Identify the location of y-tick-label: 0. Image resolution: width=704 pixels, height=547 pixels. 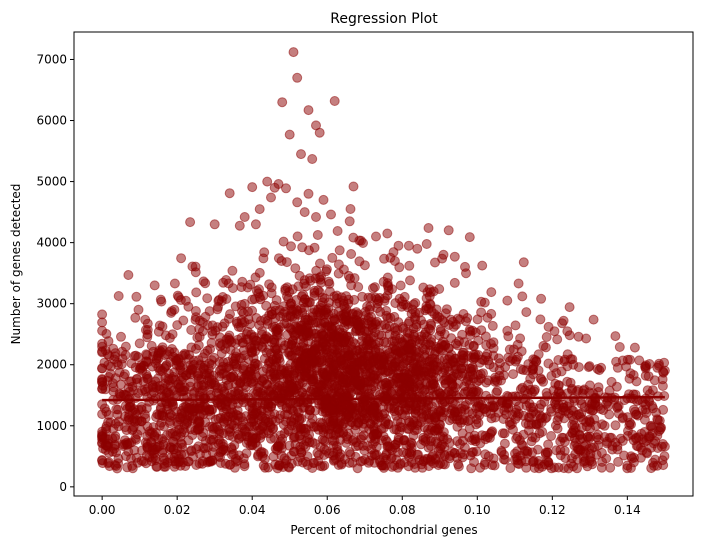
(63, 487).